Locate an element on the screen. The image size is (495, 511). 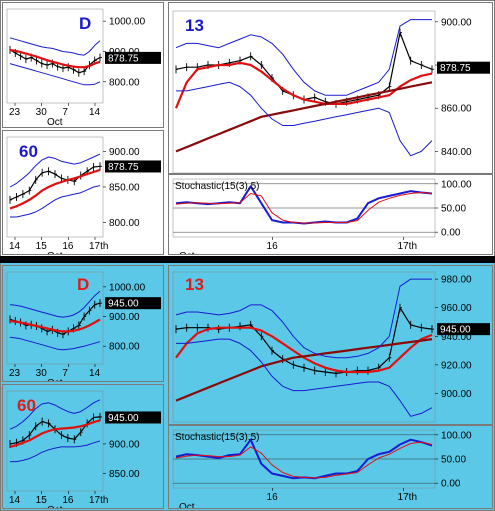
y-tick-label: 980.00 is located at coordinates (456, 280).